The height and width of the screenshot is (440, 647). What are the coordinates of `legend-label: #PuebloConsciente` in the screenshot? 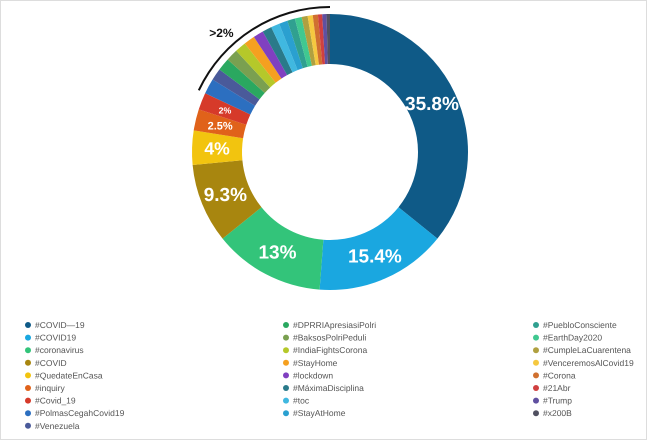 It's located at (580, 325).